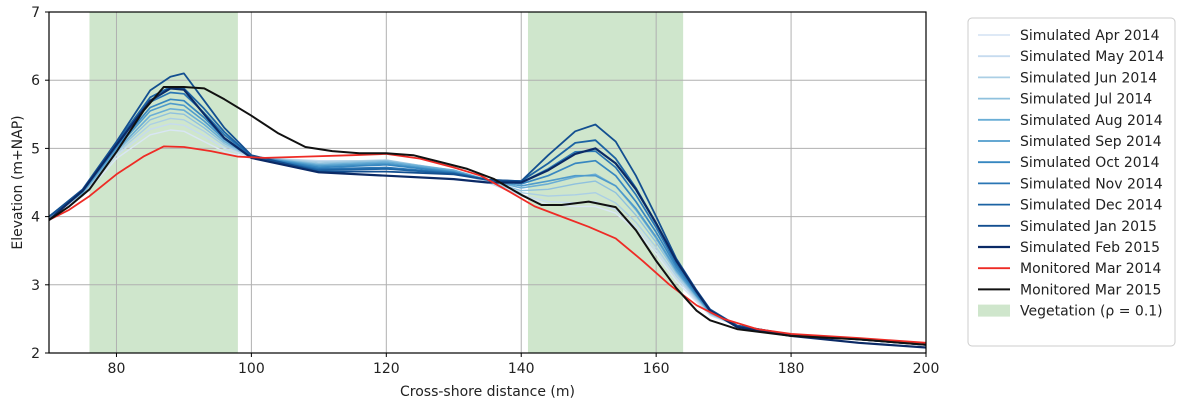 The image size is (1184, 404). What do you see at coordinates (117, 369) in the screenshot?
I see `x-tick-label: 80` at bounding box center [117, 369].